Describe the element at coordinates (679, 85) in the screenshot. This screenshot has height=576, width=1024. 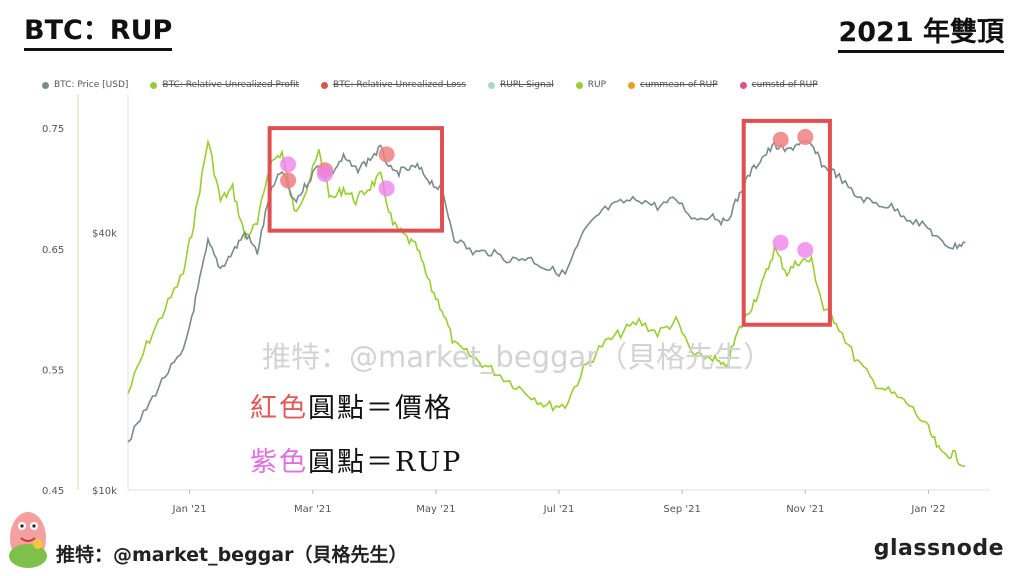
I see `legend-label: cummean of RUP` at that location.